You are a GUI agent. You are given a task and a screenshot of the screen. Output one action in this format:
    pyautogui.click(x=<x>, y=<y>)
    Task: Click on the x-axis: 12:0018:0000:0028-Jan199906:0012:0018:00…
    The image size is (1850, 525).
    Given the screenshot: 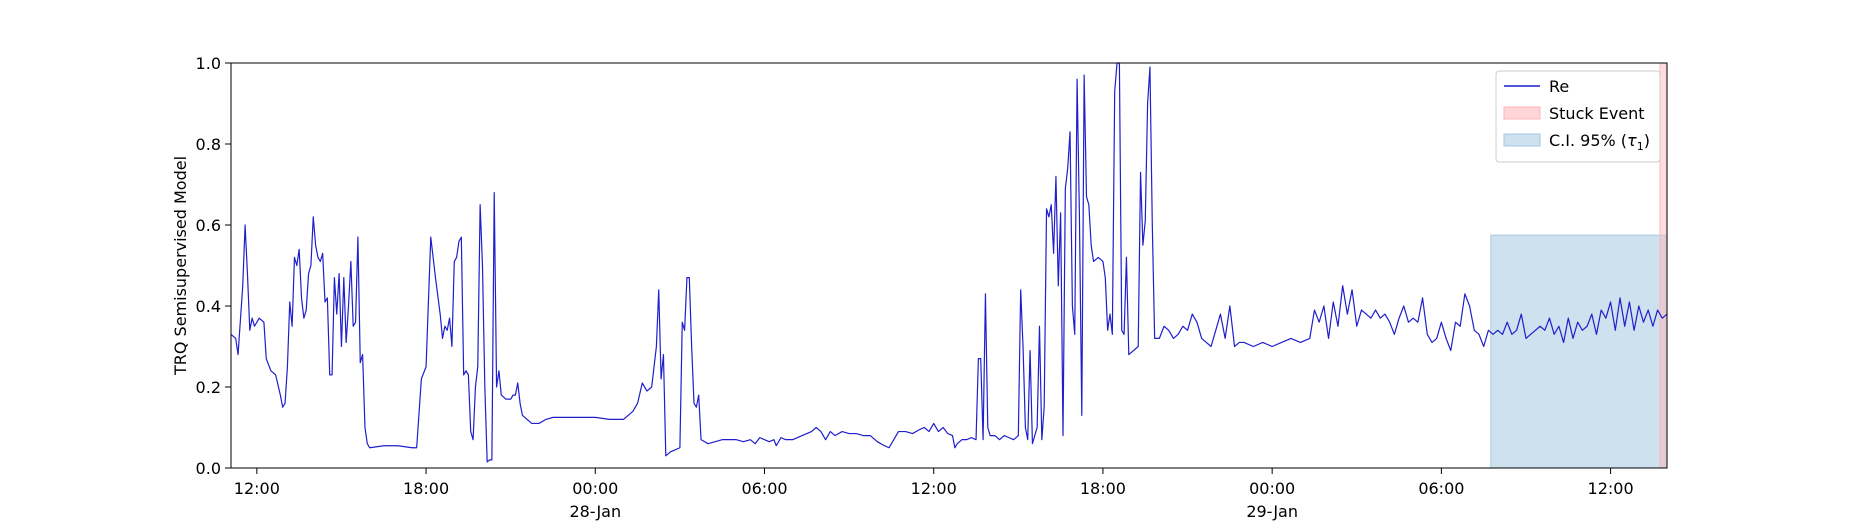 What is the action you would take?
    pyautogui.click(x=934, y=494)
    